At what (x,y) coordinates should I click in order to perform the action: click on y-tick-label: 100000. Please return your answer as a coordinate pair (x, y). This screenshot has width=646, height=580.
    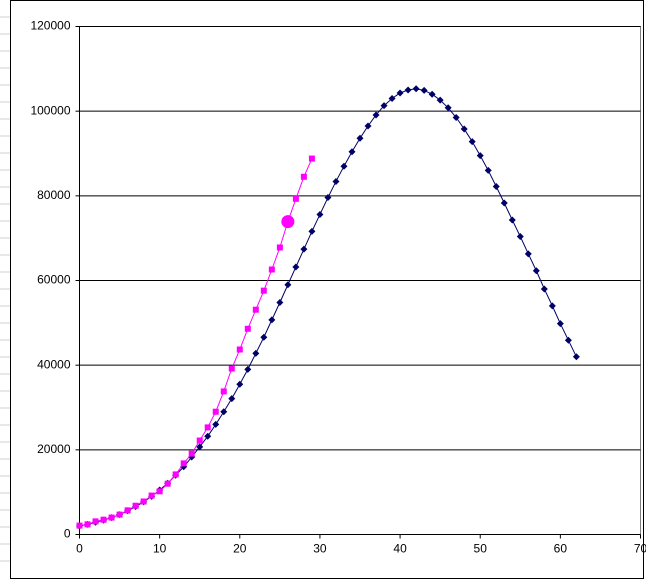
    Looking at the image, I should click on (50, 110).